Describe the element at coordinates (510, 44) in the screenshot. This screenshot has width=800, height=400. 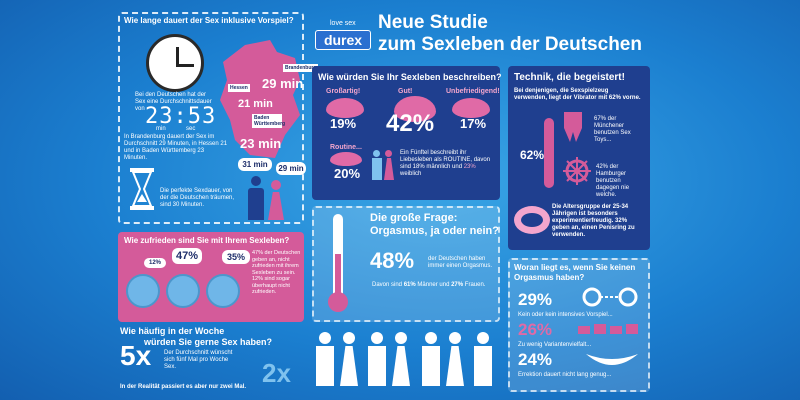
I see `page-title-line2: zum Sexleben der Deutschen` at that location.